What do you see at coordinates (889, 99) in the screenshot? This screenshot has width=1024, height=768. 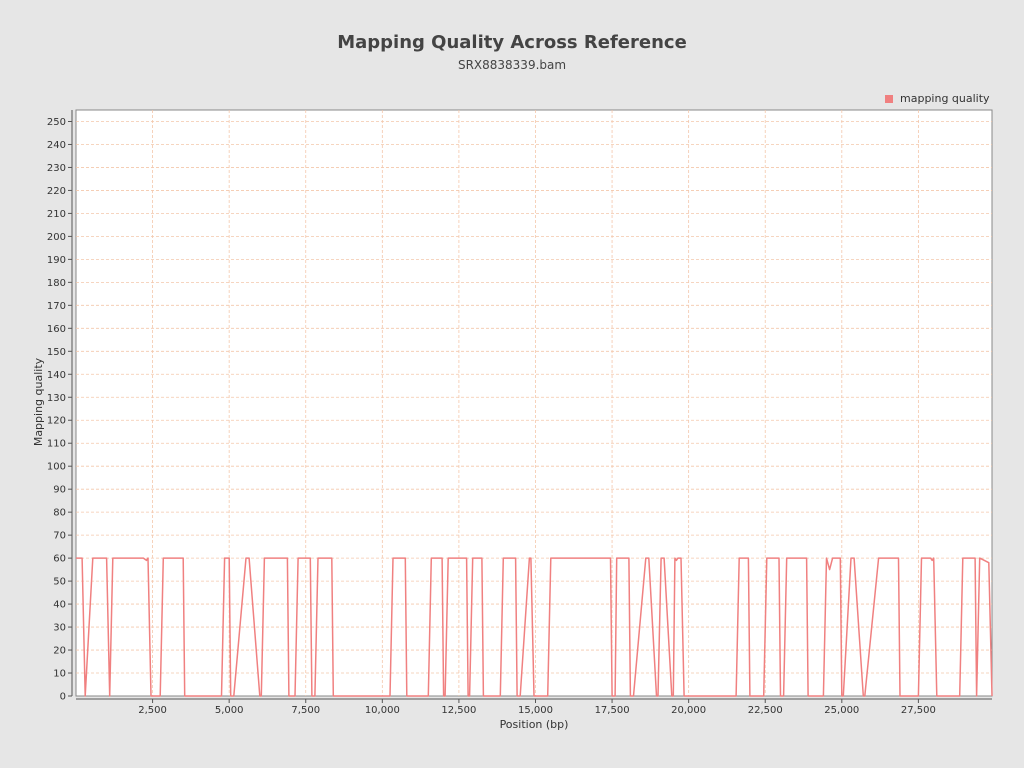 I see `legend-swatch` at bounding box center [889, 99].